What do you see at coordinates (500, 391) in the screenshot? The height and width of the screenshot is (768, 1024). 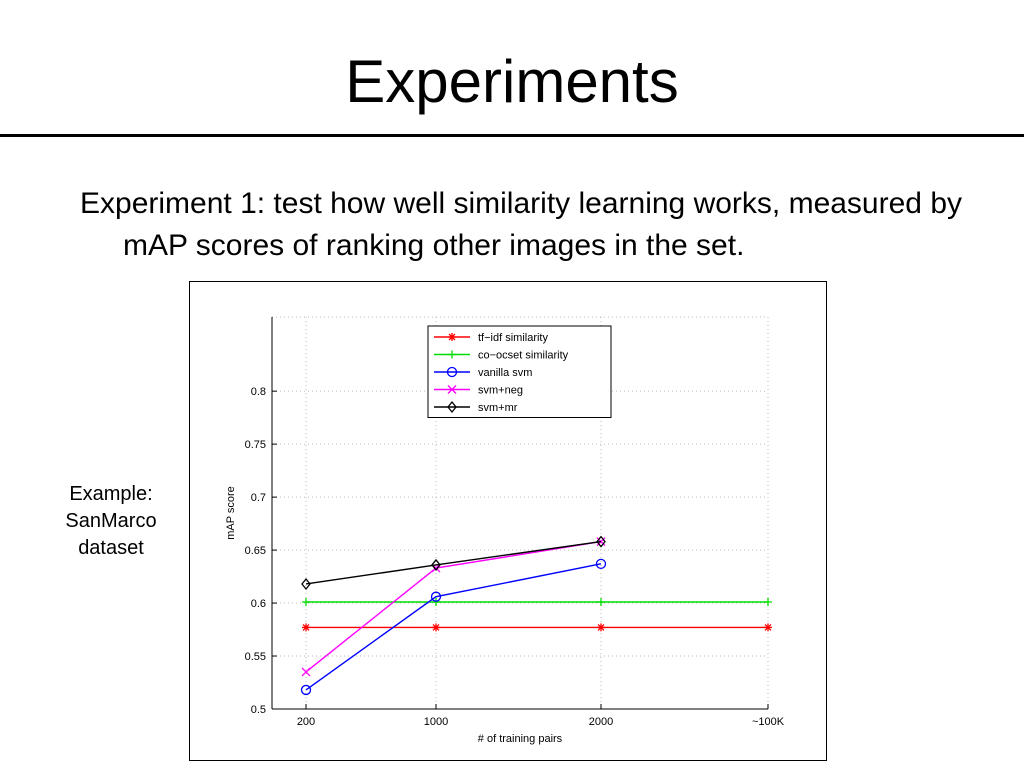 I see `legend-label: svm+neg` at bounding box center [500, 391].